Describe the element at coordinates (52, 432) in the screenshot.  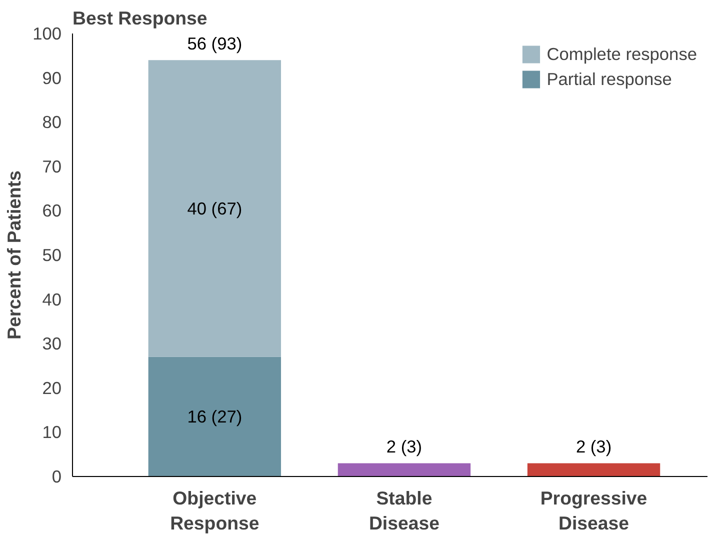
I see `y-tick-label: 10` at that location.